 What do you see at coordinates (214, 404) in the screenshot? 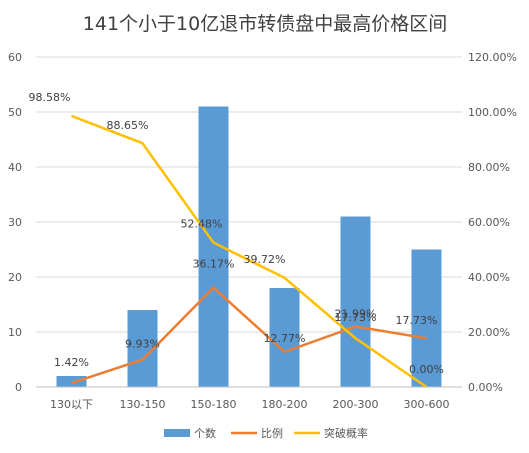
I see `x-tick-label: 150-180` at bounding box center [214, 404].